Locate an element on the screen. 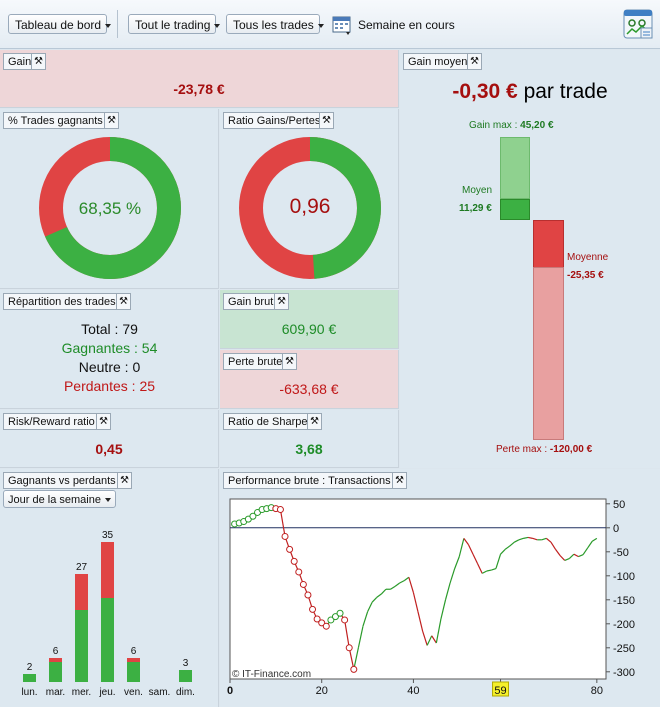 This screenshot has height=707, width=660. trading-dropdown: Tout le trading is located at coordinates (174, 24).